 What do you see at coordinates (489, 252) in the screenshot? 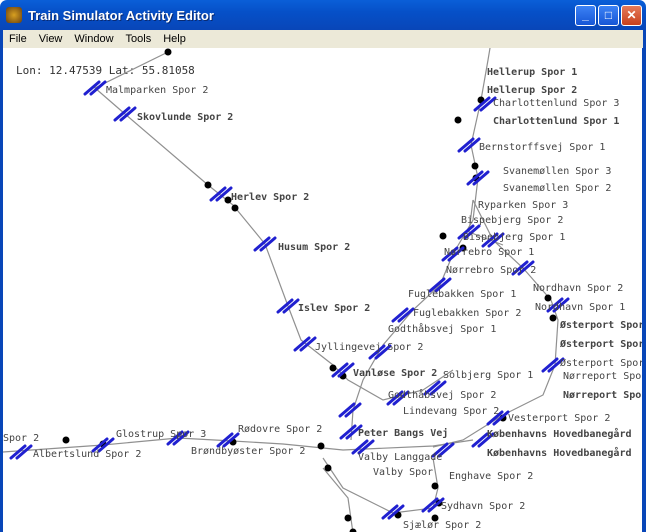
I see `station-label: Nørrebro Spor 1` at bounding box center [489, 252].